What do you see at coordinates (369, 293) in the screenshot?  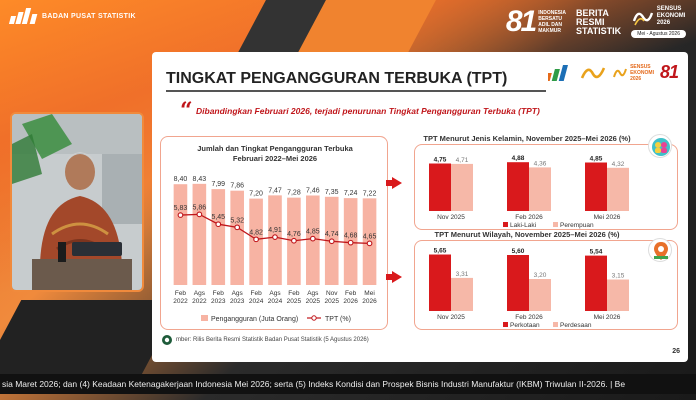 I see `x-tick-label: Mei` at bounding box center [369, 293].